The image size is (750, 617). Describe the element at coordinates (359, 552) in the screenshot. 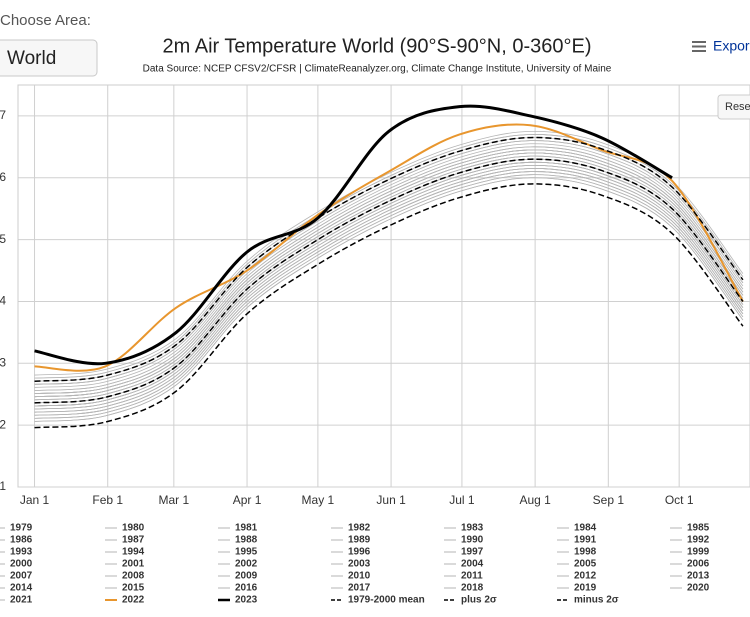

I see `legend-label: 1996` at that location.